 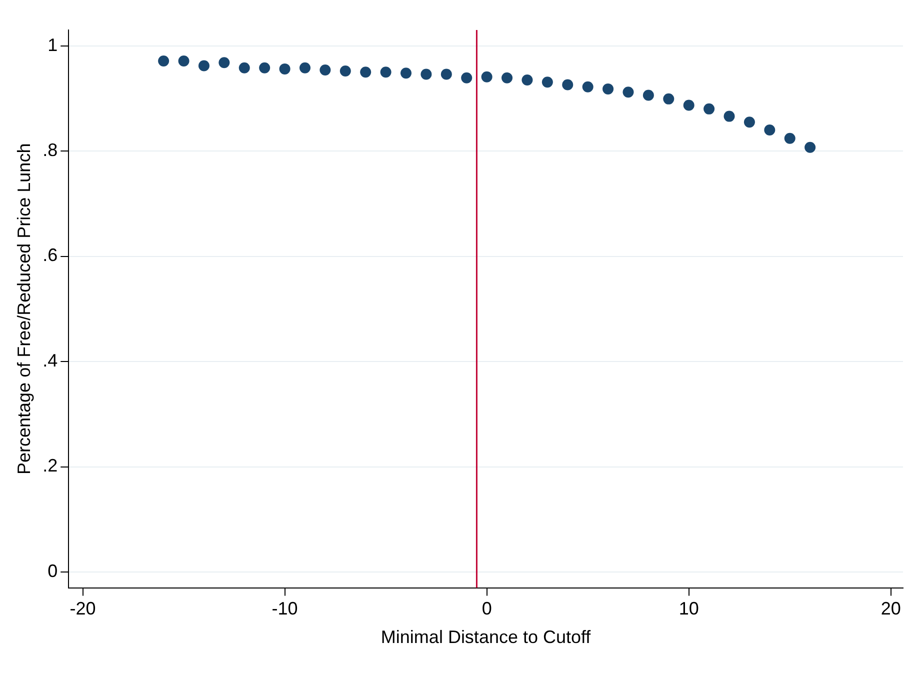 I want to click on y-tick-label: 1, so click(x=53, y=44).